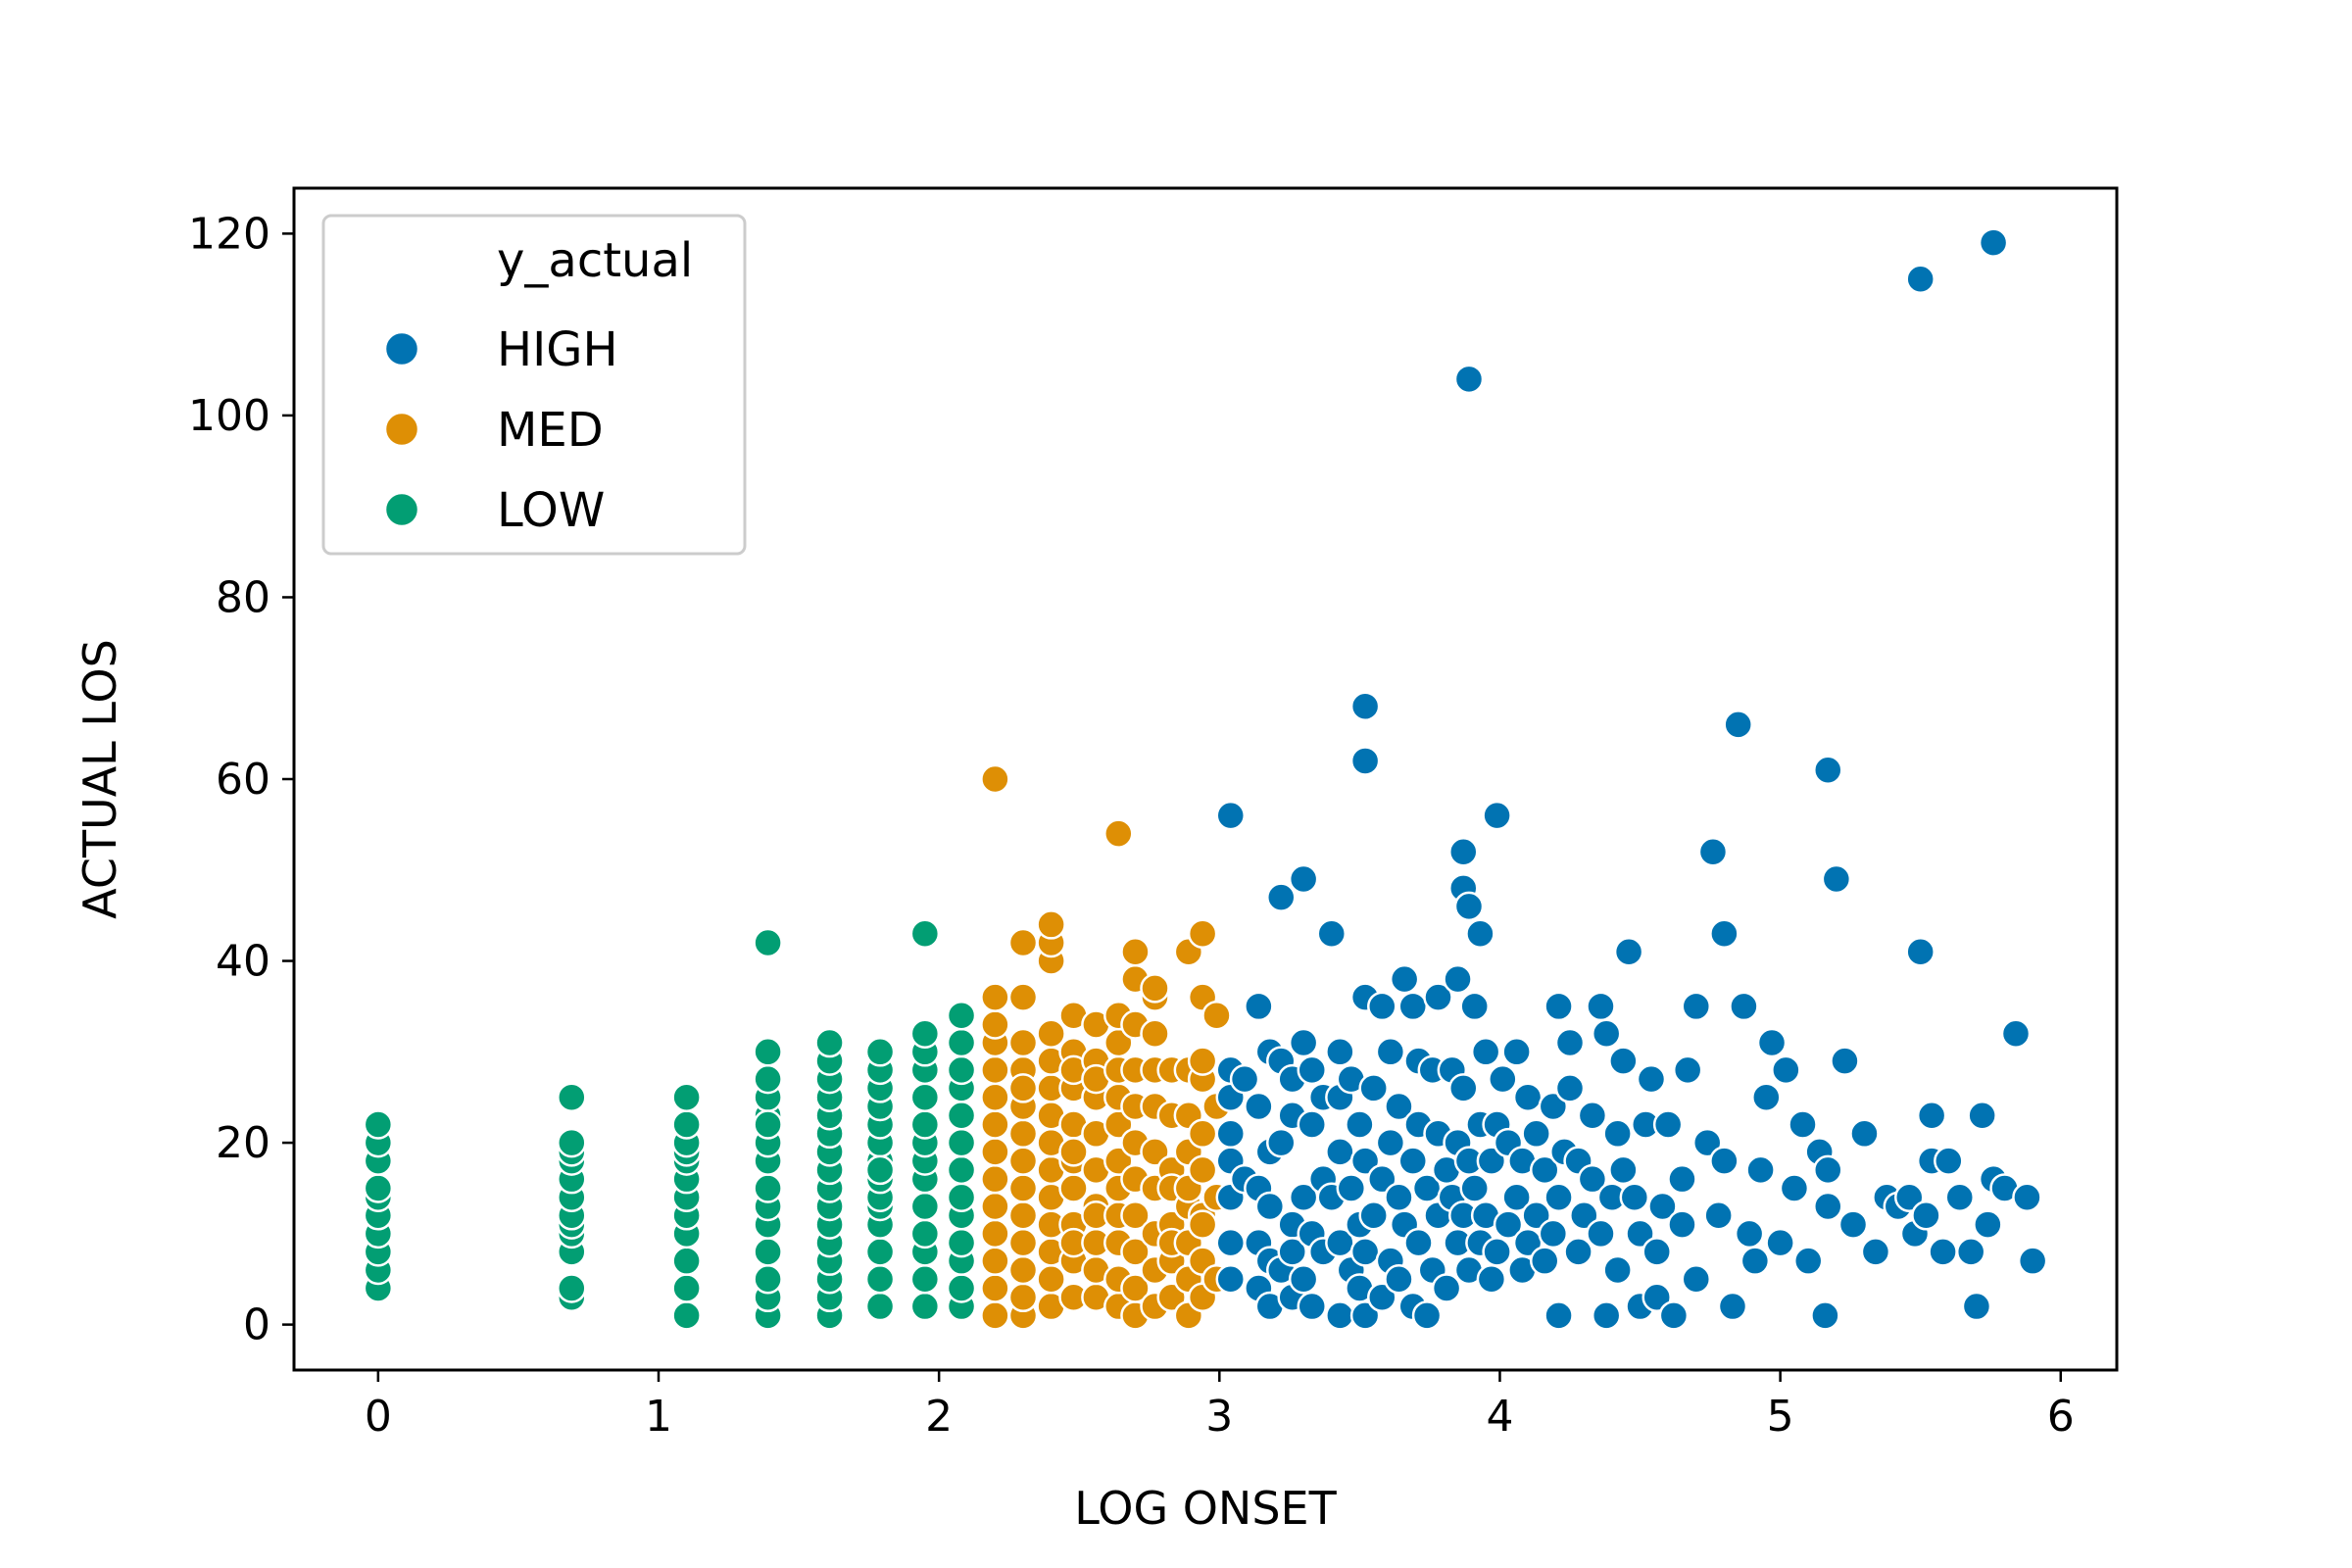  What do you see at coordinates (2061, 1417) in the screenshot?
I see `x-tick-label: 6` at bounding box center [2061, 1417].